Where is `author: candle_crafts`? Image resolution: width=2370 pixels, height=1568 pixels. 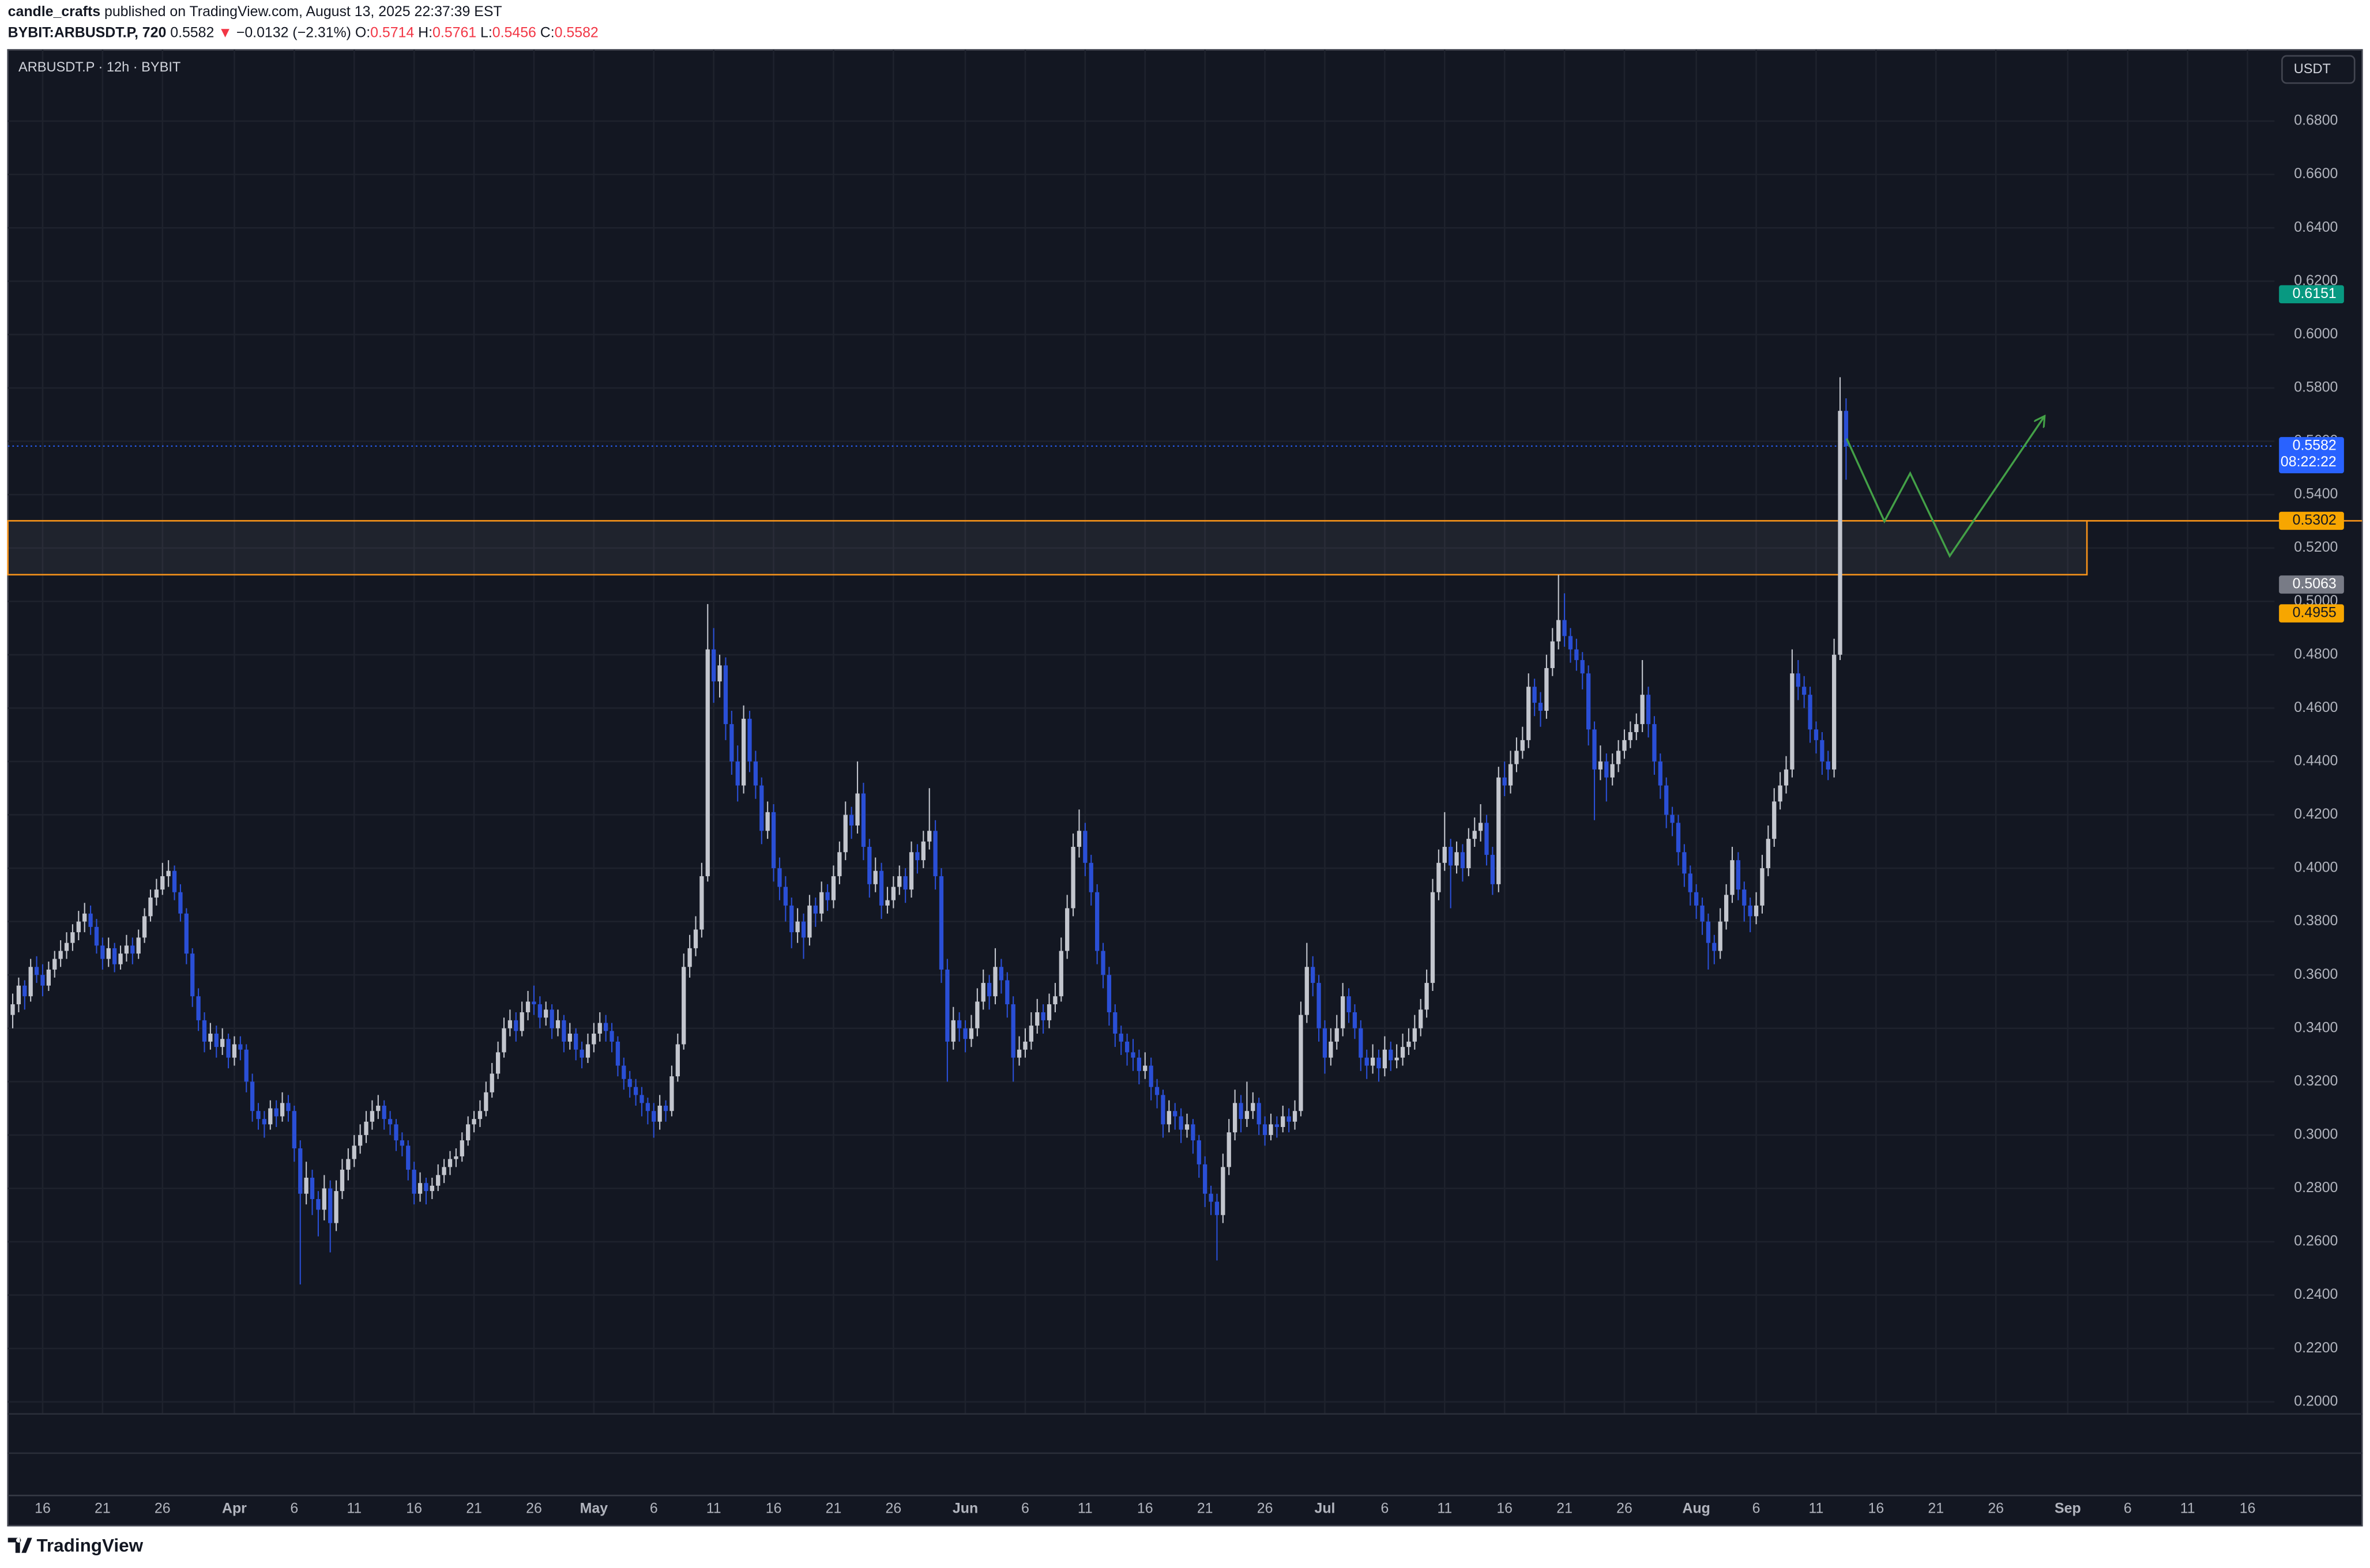
author: candle_crafts is located at coordinates (54, 11).